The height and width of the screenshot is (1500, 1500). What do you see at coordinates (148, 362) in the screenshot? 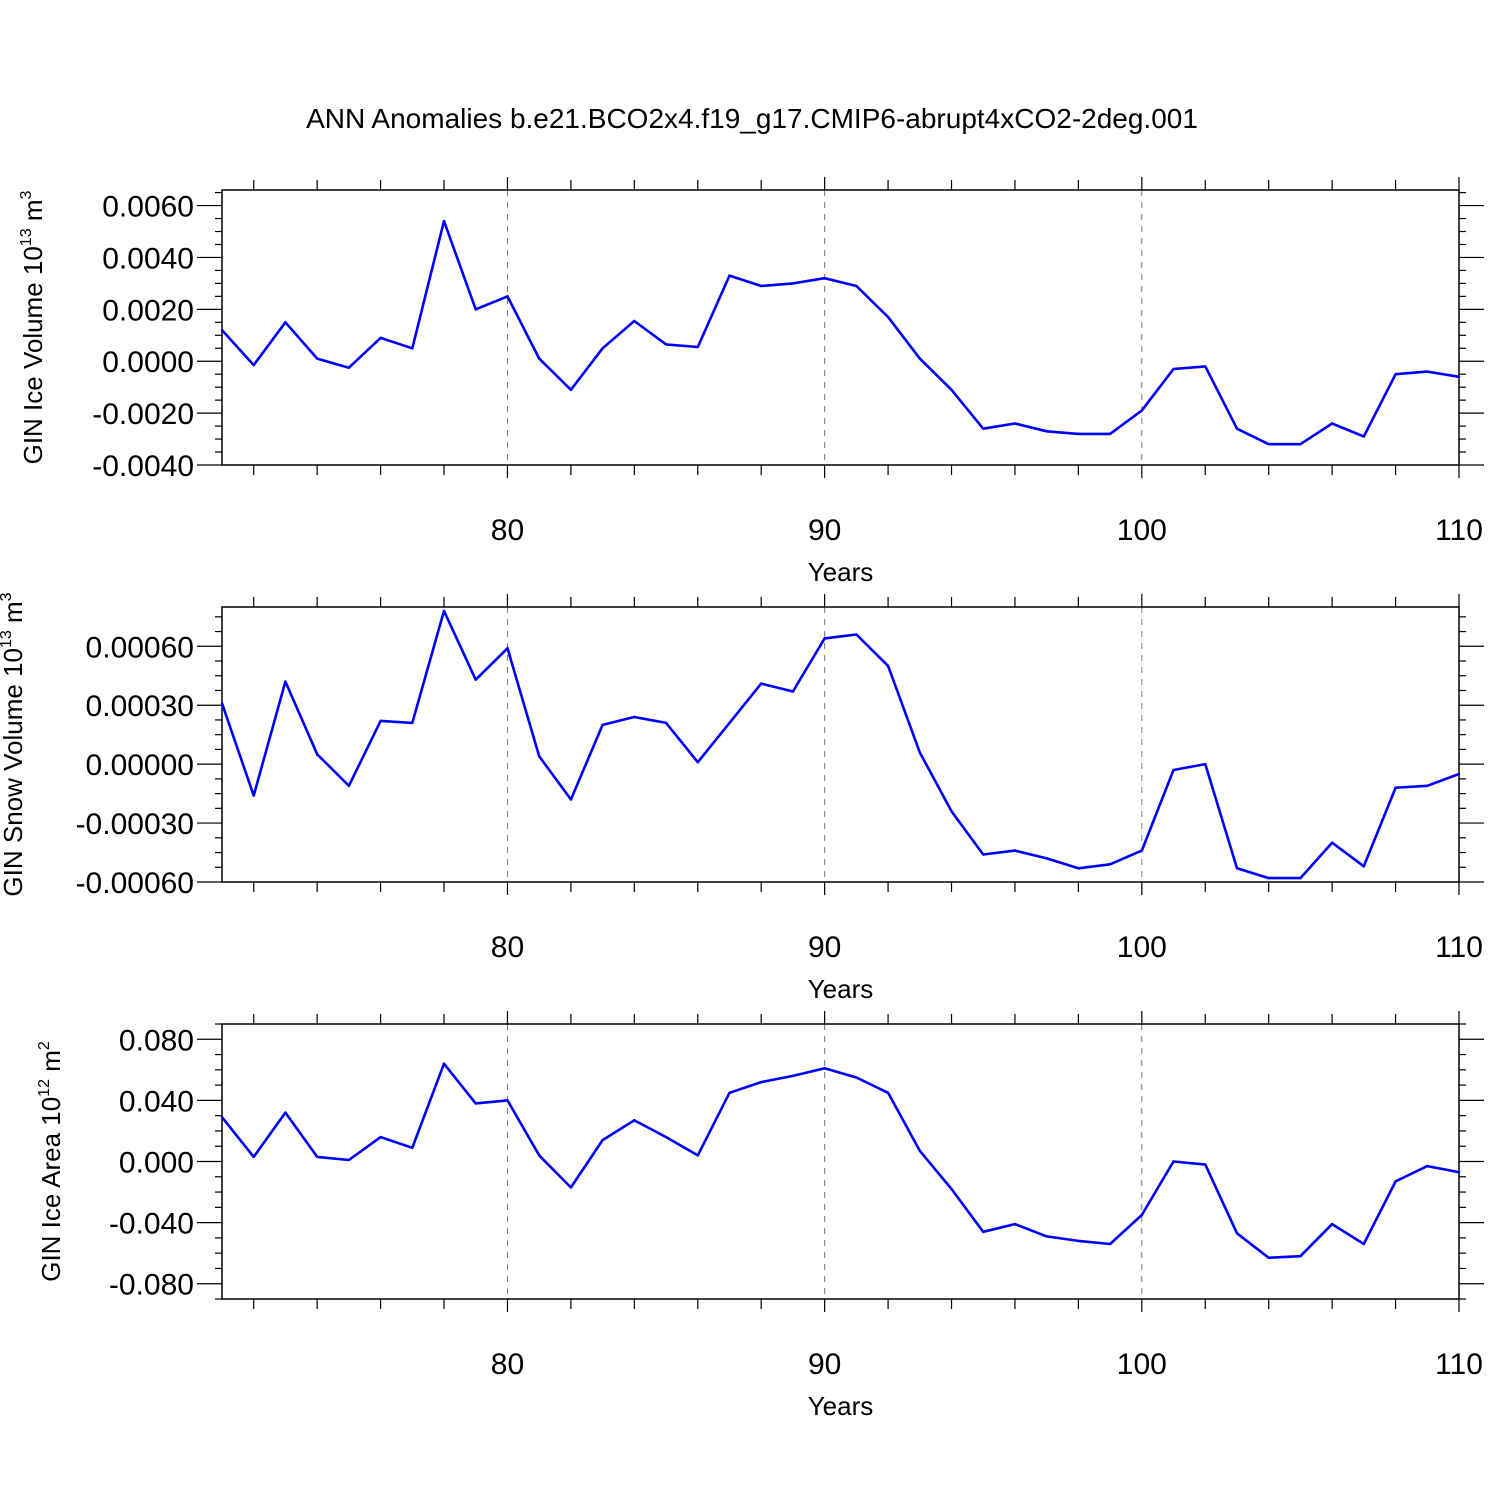
I see `y-tick-label: 0.0000` at bounding box center [148, 362].